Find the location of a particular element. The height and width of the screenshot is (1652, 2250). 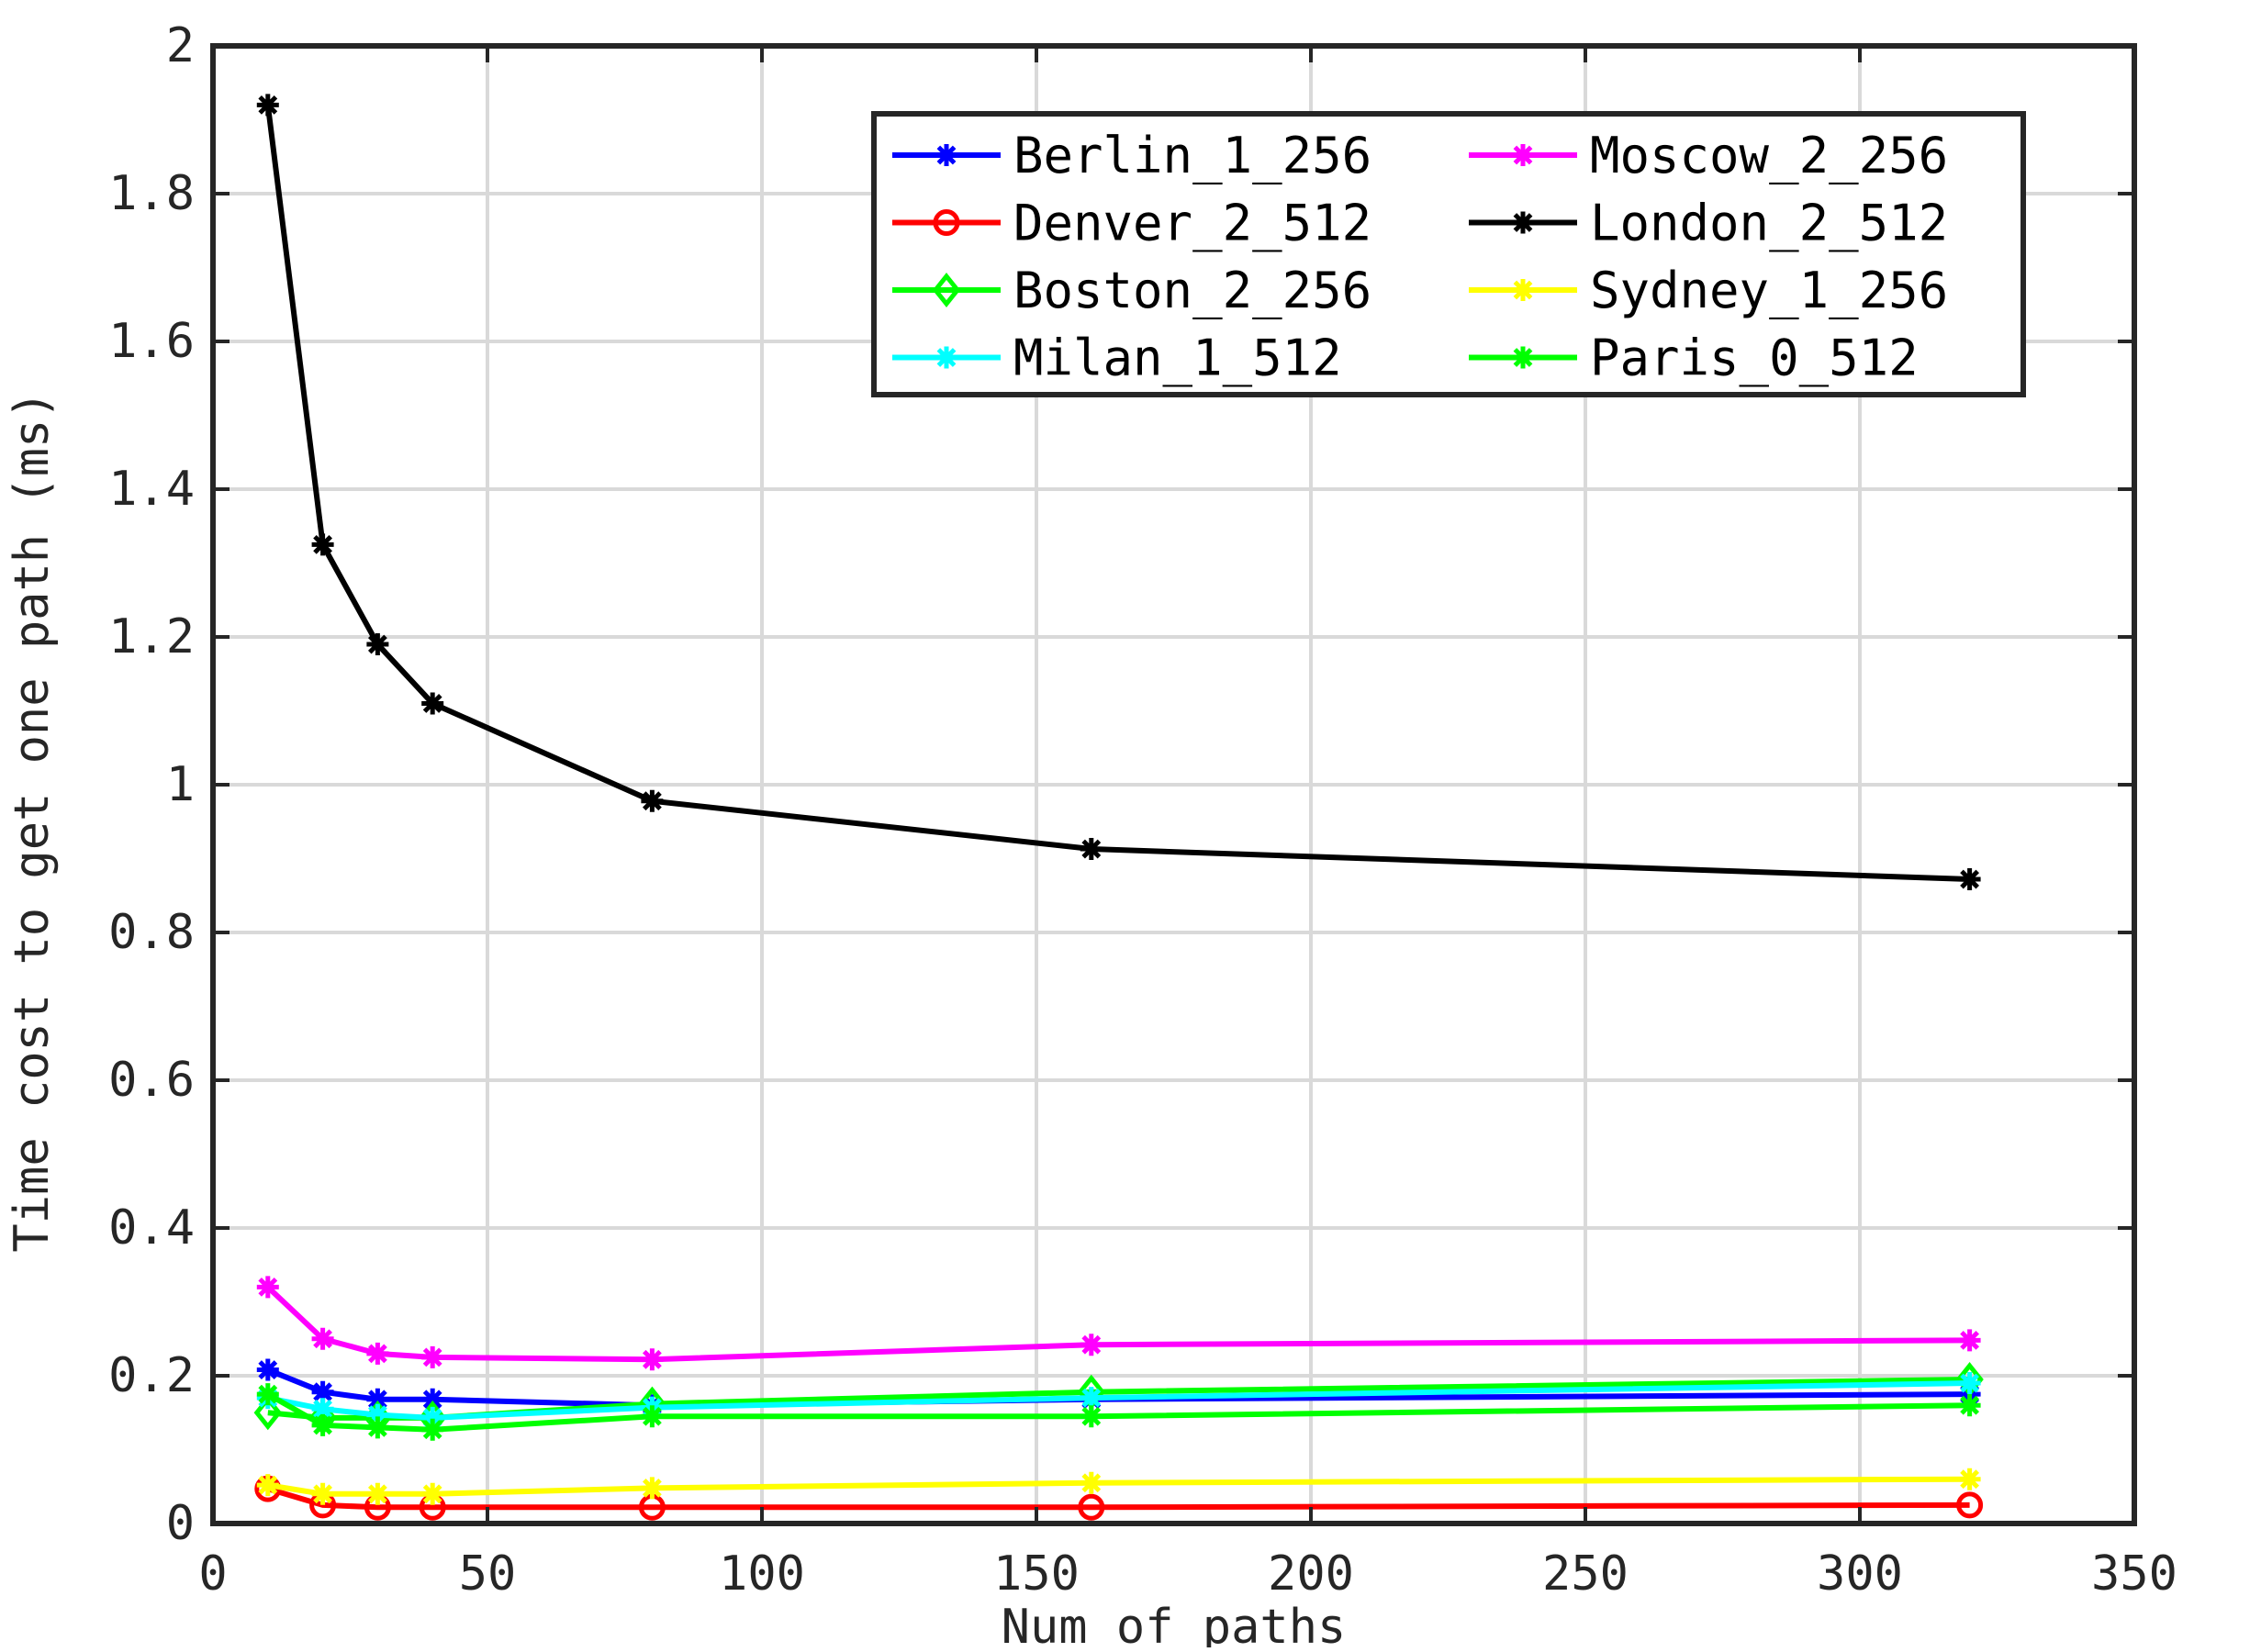

legend-item-paris-0-512: Paris_0_512 is located at coordinates (1694, 358).